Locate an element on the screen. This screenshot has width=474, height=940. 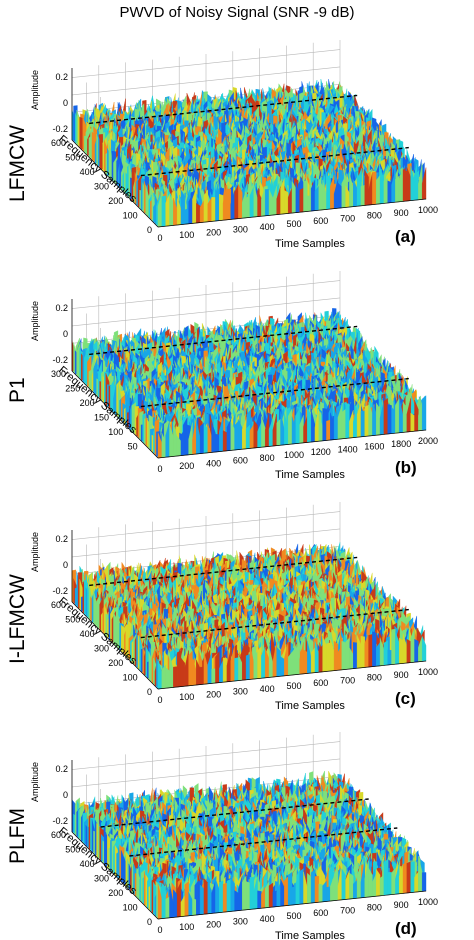
row-label: LFMCW is located at coordinates (18, 163).